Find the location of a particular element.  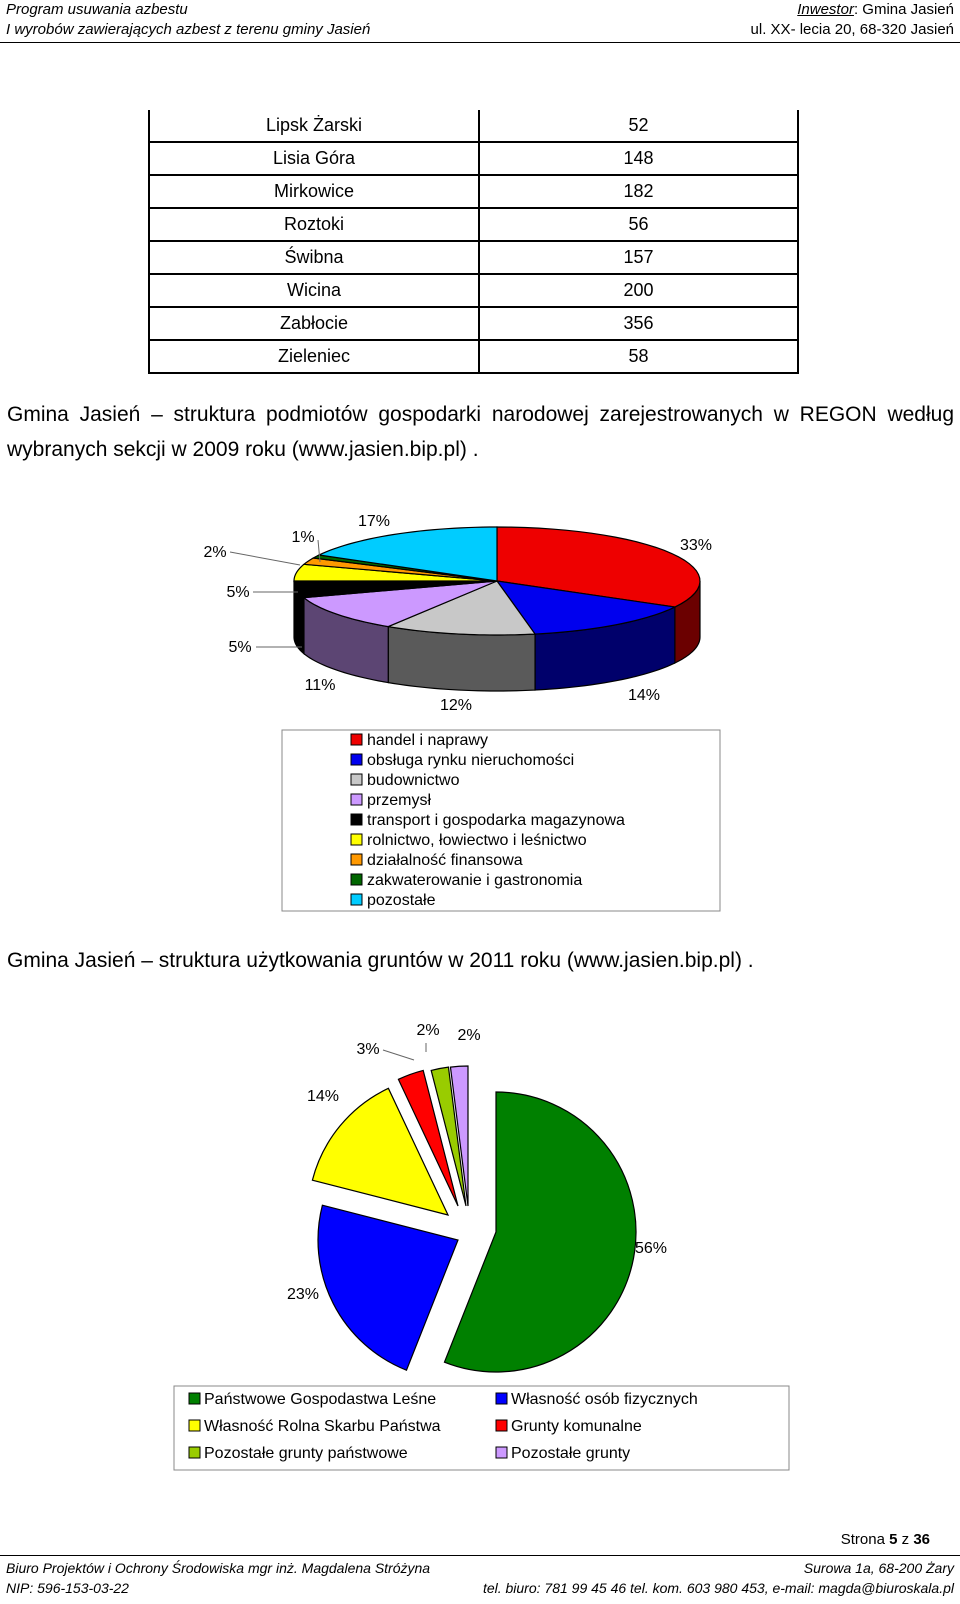

chart2-slice-label: 23% is located at coordinates (303, 1294).